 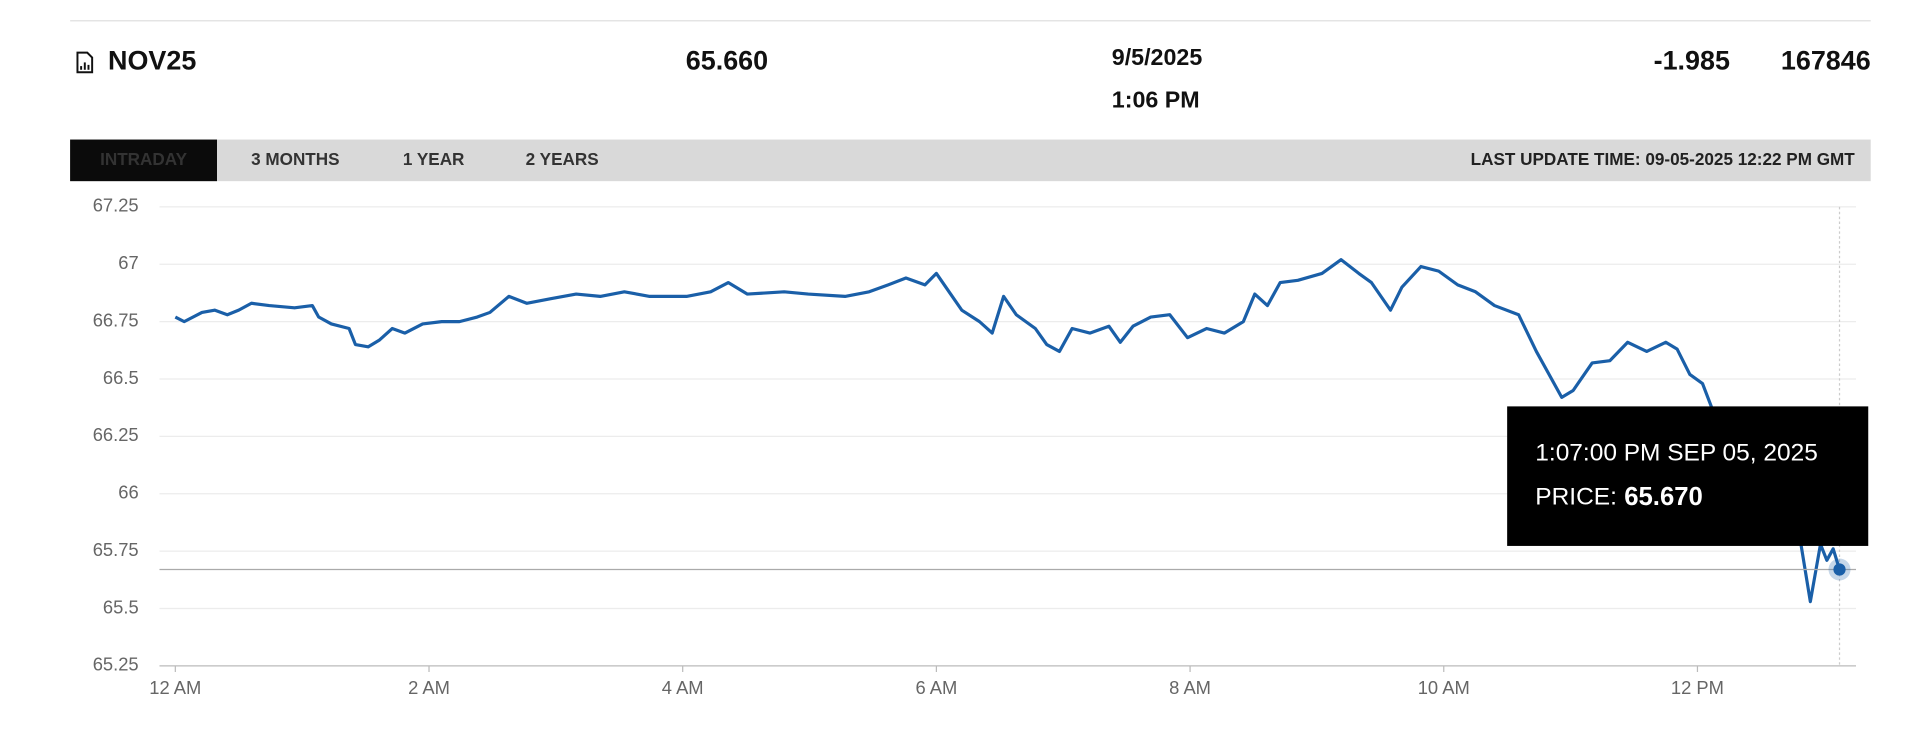 I want to click on tooltip-price-label: PRICE:, so click(x=1576, y=497).